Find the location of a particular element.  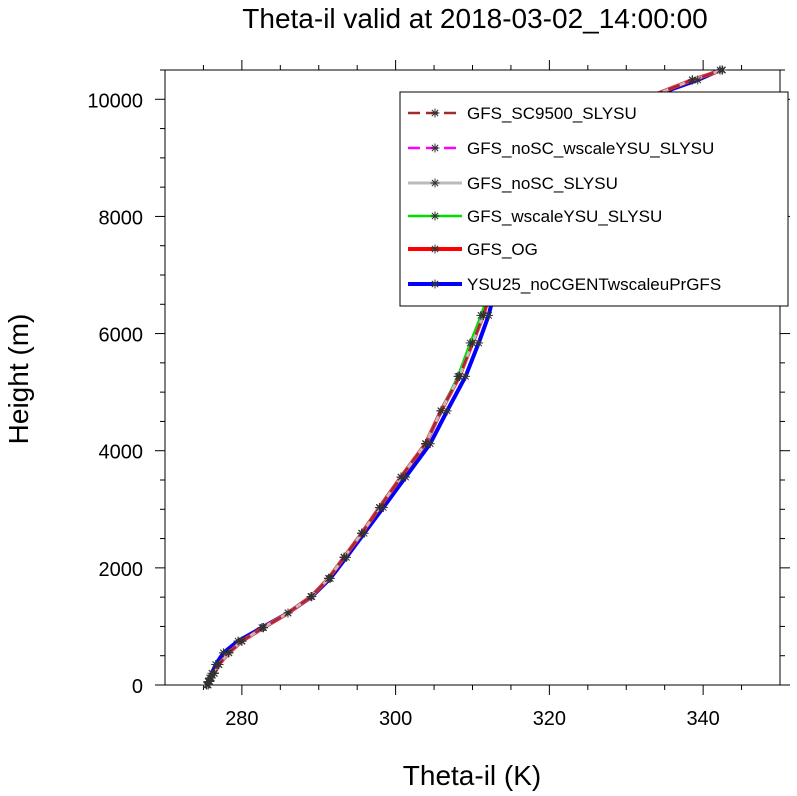

x-tick-label: 340 is located at coordinates (702, 719).